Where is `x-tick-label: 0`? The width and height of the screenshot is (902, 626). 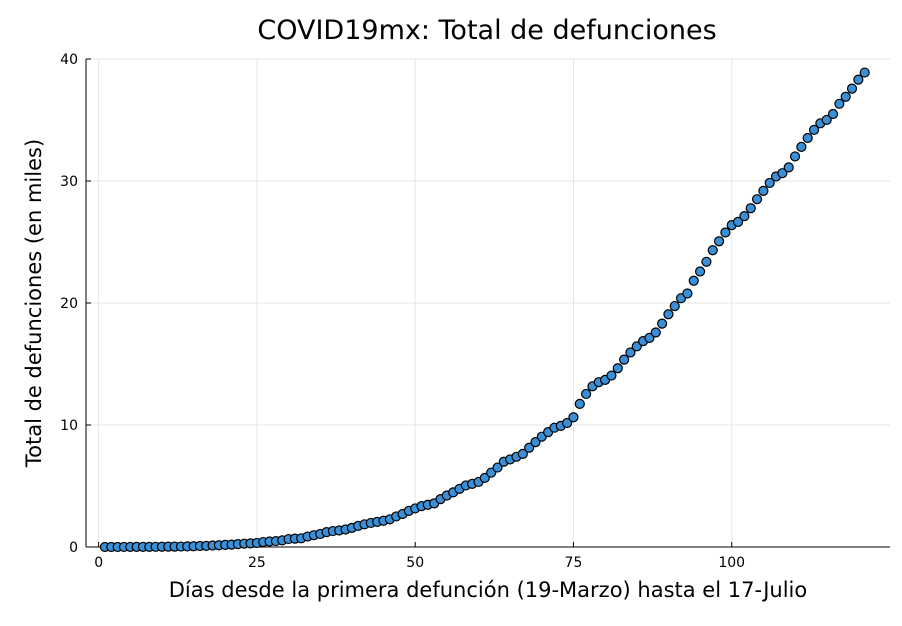 x-tick-label: 0 is located at coordinates (98, 563).